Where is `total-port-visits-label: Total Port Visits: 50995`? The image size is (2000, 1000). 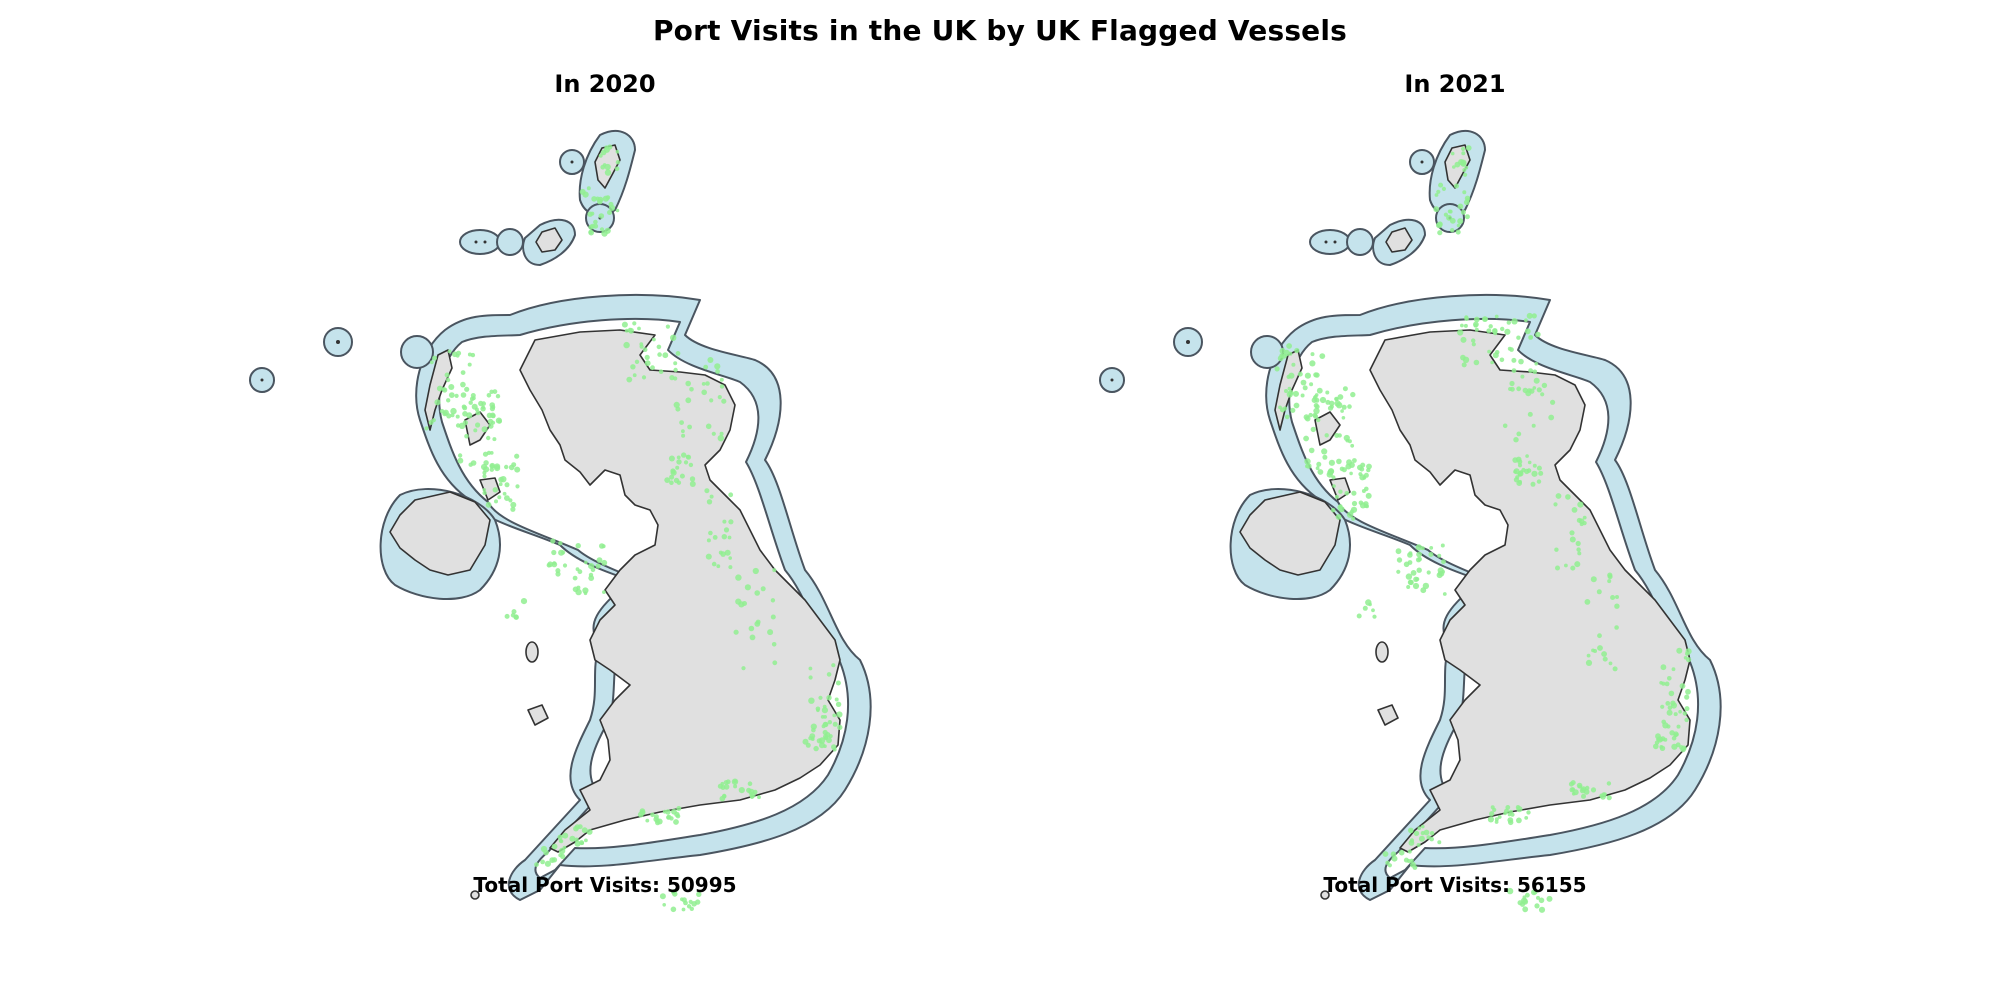
total-port-visits-label: Total Port Visits: 50995 is located at coordinates (605, 885).